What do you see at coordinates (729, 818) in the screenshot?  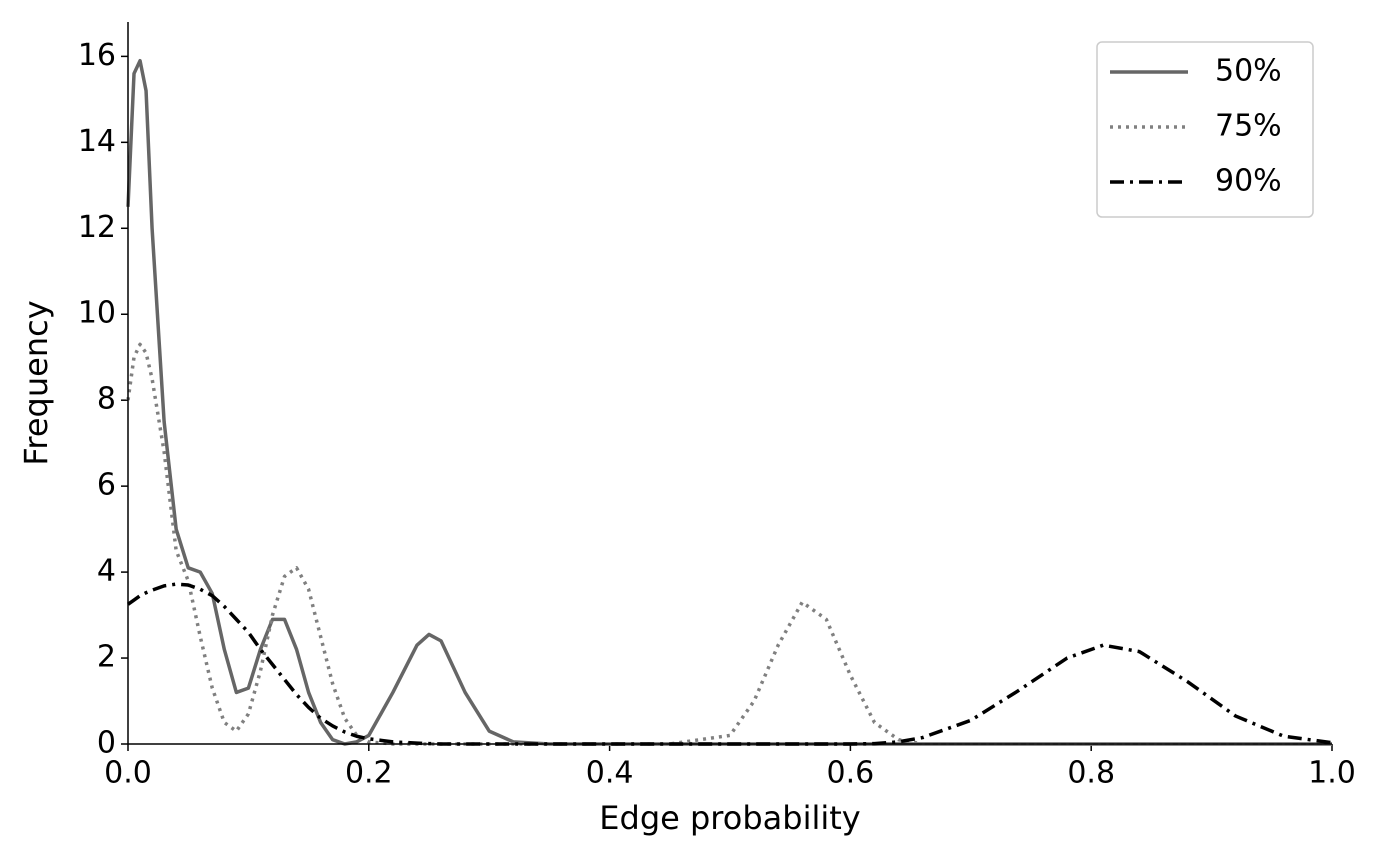 I see `x-axis-label: Edge probability` at bounding box center [729, 818].